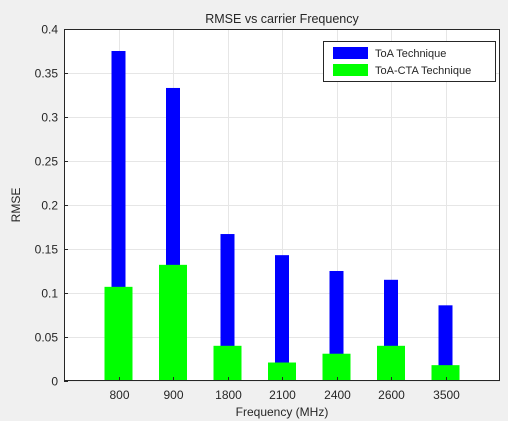 The image size is (508, 421). I want to click on x-tick-label: 900, so click(173, 395).